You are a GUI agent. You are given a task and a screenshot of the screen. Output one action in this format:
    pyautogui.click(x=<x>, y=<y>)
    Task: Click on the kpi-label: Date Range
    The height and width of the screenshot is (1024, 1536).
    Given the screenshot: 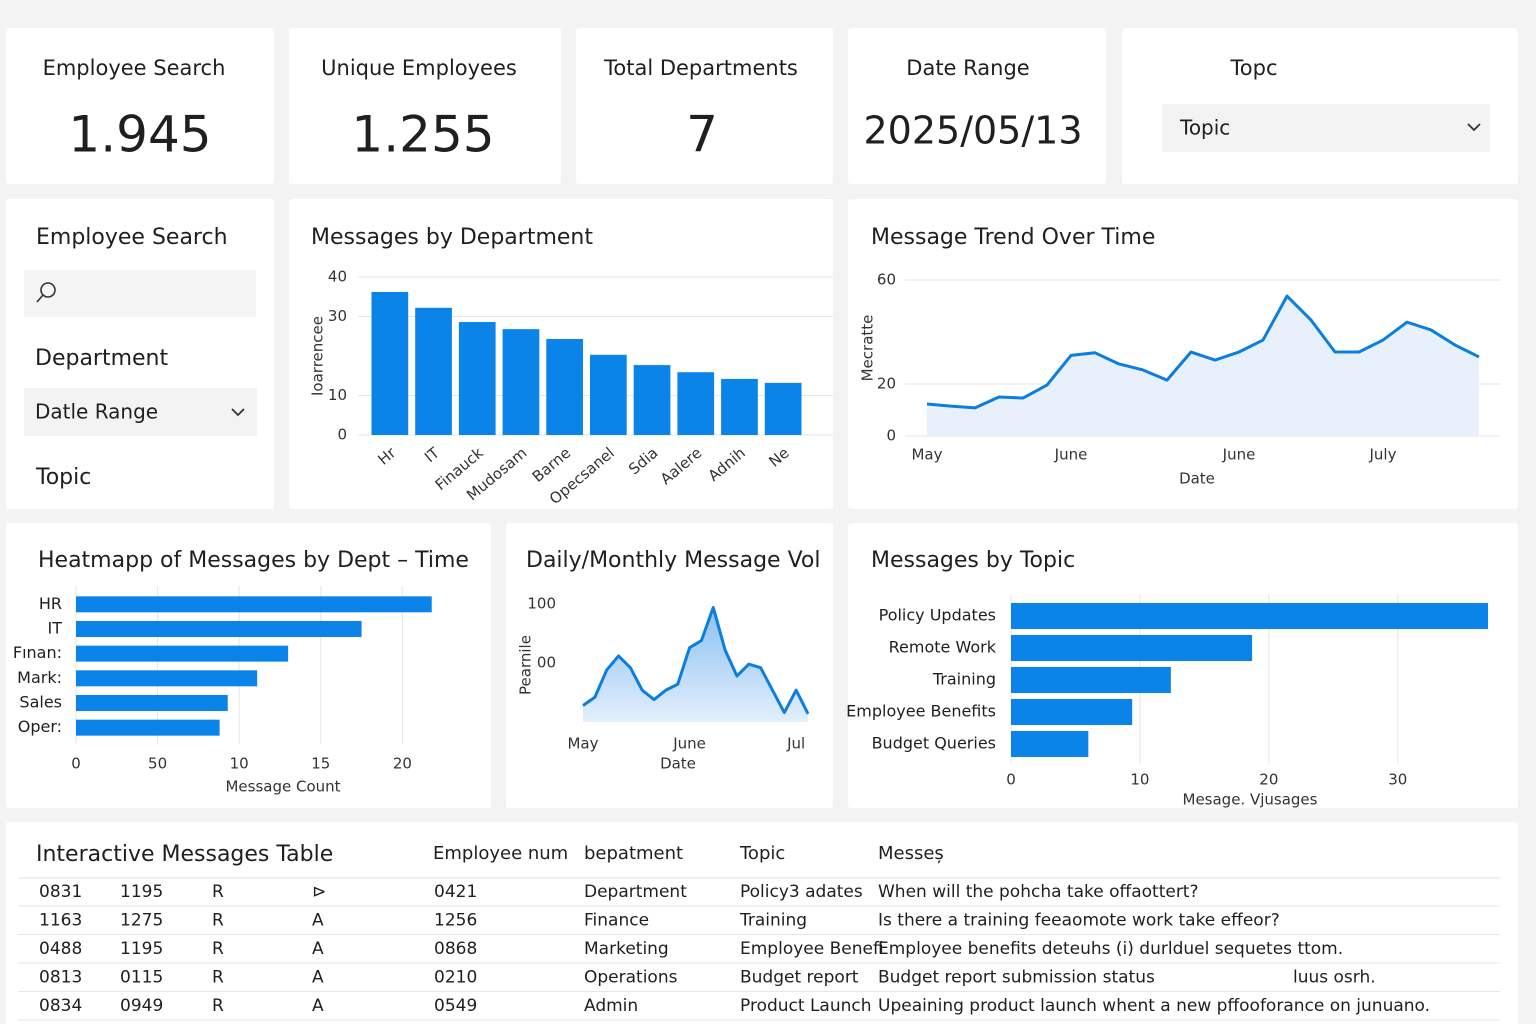 What is the action you would take?
    pyautogui.click(x=967, y=68)
    